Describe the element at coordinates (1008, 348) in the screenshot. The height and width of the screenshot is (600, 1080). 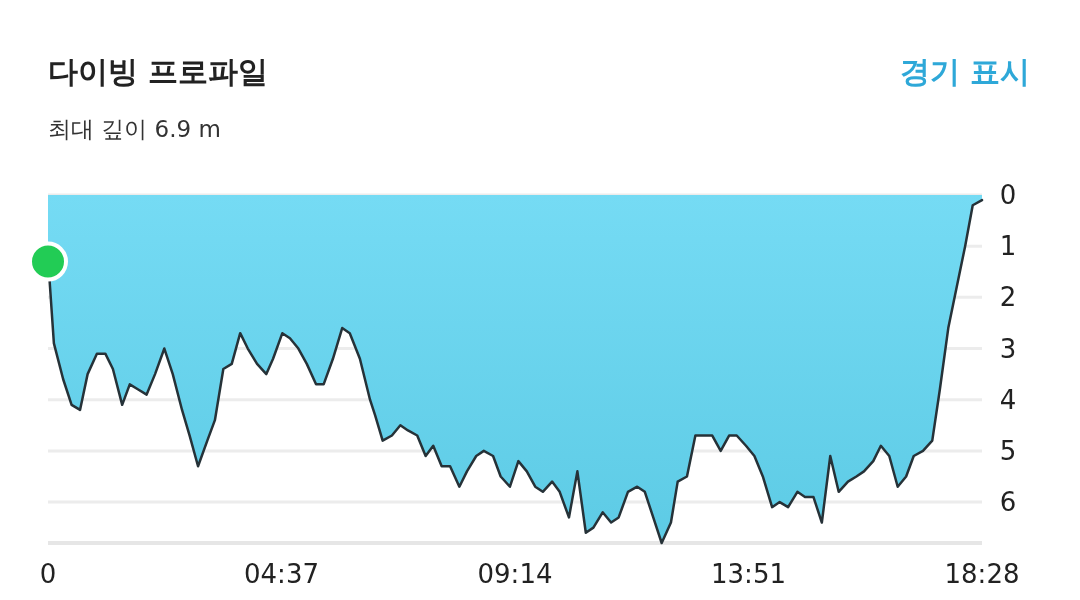
I see `y-tick-label: 3` at that location.